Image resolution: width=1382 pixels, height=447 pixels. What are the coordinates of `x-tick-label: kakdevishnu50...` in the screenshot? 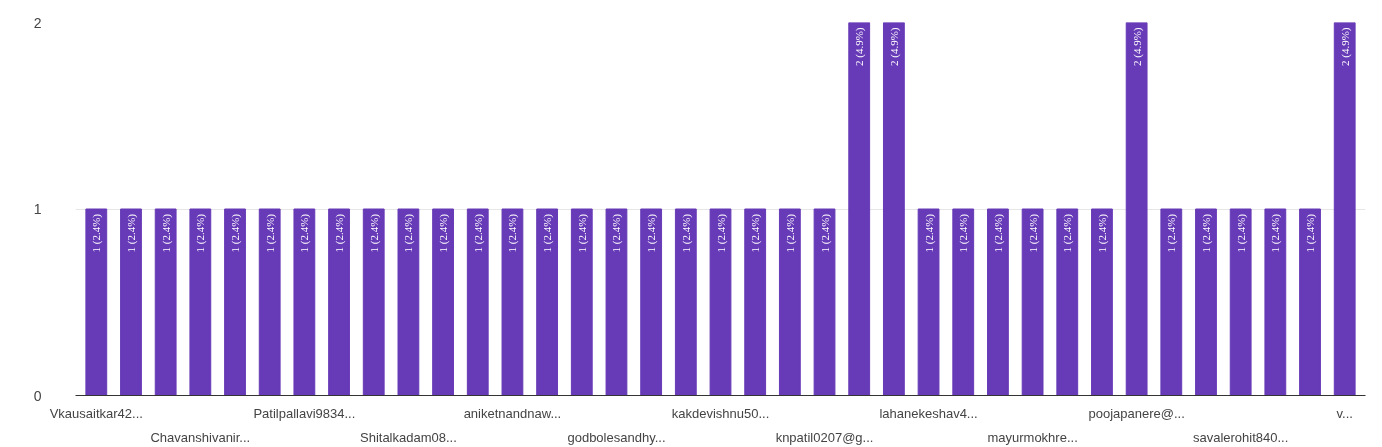 It's located at (720, 413).